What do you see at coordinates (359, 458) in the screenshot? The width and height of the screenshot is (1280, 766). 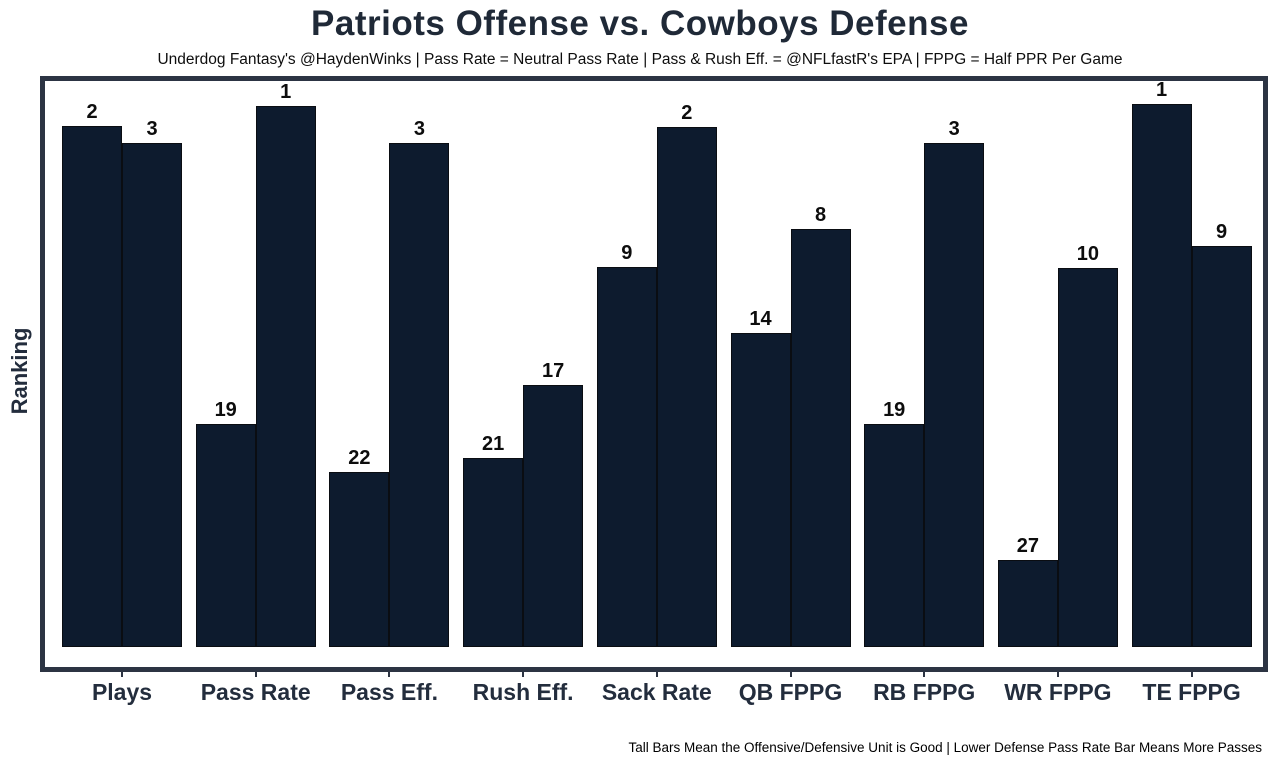 I see `bar-value-label: 22` at bounding box center [359, 458].